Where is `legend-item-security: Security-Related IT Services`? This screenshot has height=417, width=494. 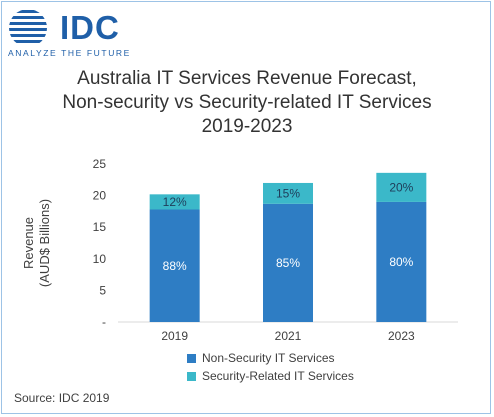
legend-item-security: Security-Related IT Services is located at coordinates (270, 376).